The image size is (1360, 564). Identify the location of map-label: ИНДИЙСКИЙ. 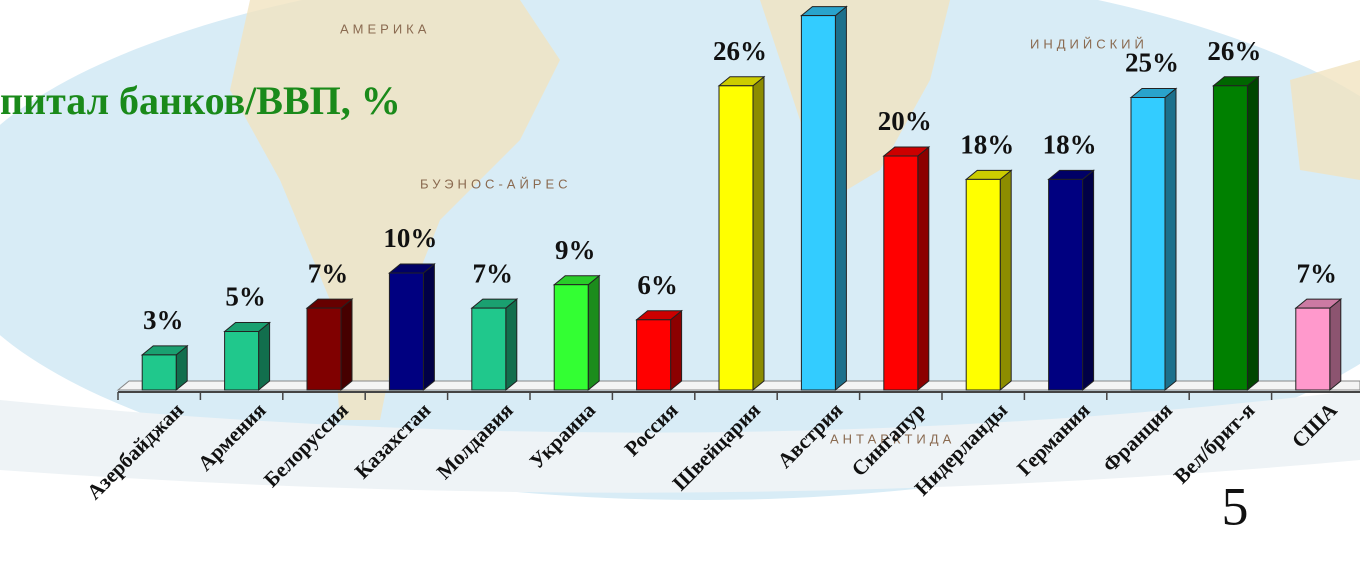
(1089, 43).